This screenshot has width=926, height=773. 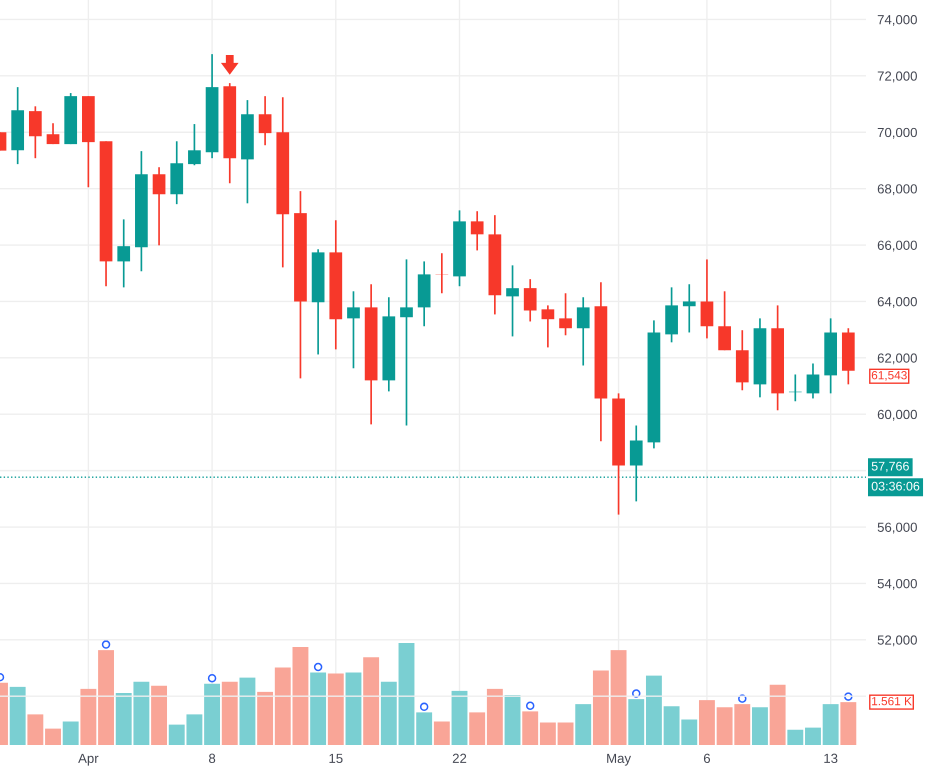 I want to click on x-tick-label: 15, so click(x=336, y=759).